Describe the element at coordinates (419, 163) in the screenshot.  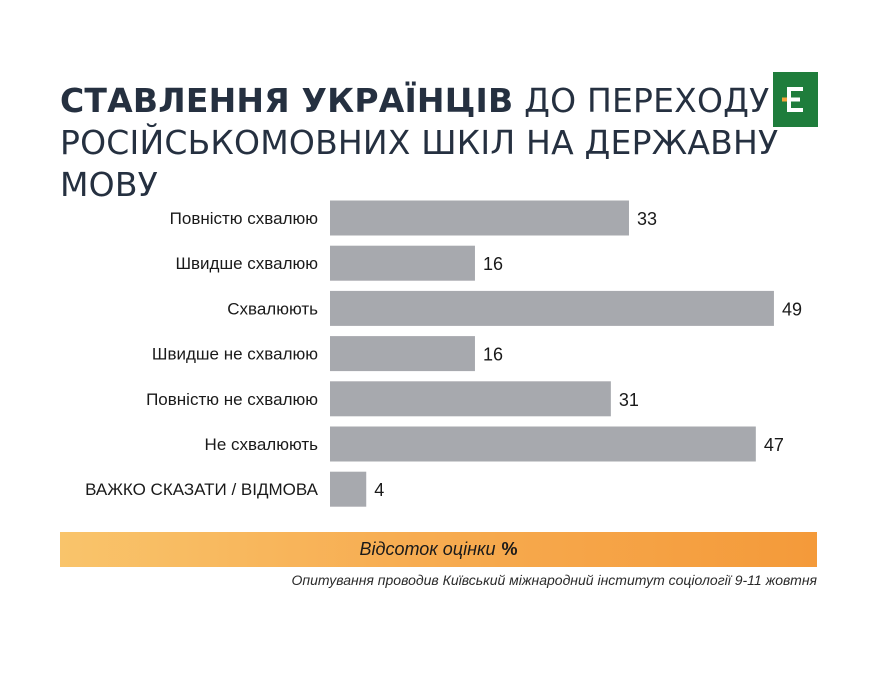
I see `title-line2: РОСІЙСЬКОМОВНИХ ШКІЛ НА ДЕРЖАВНУ МОВУ` at that location.